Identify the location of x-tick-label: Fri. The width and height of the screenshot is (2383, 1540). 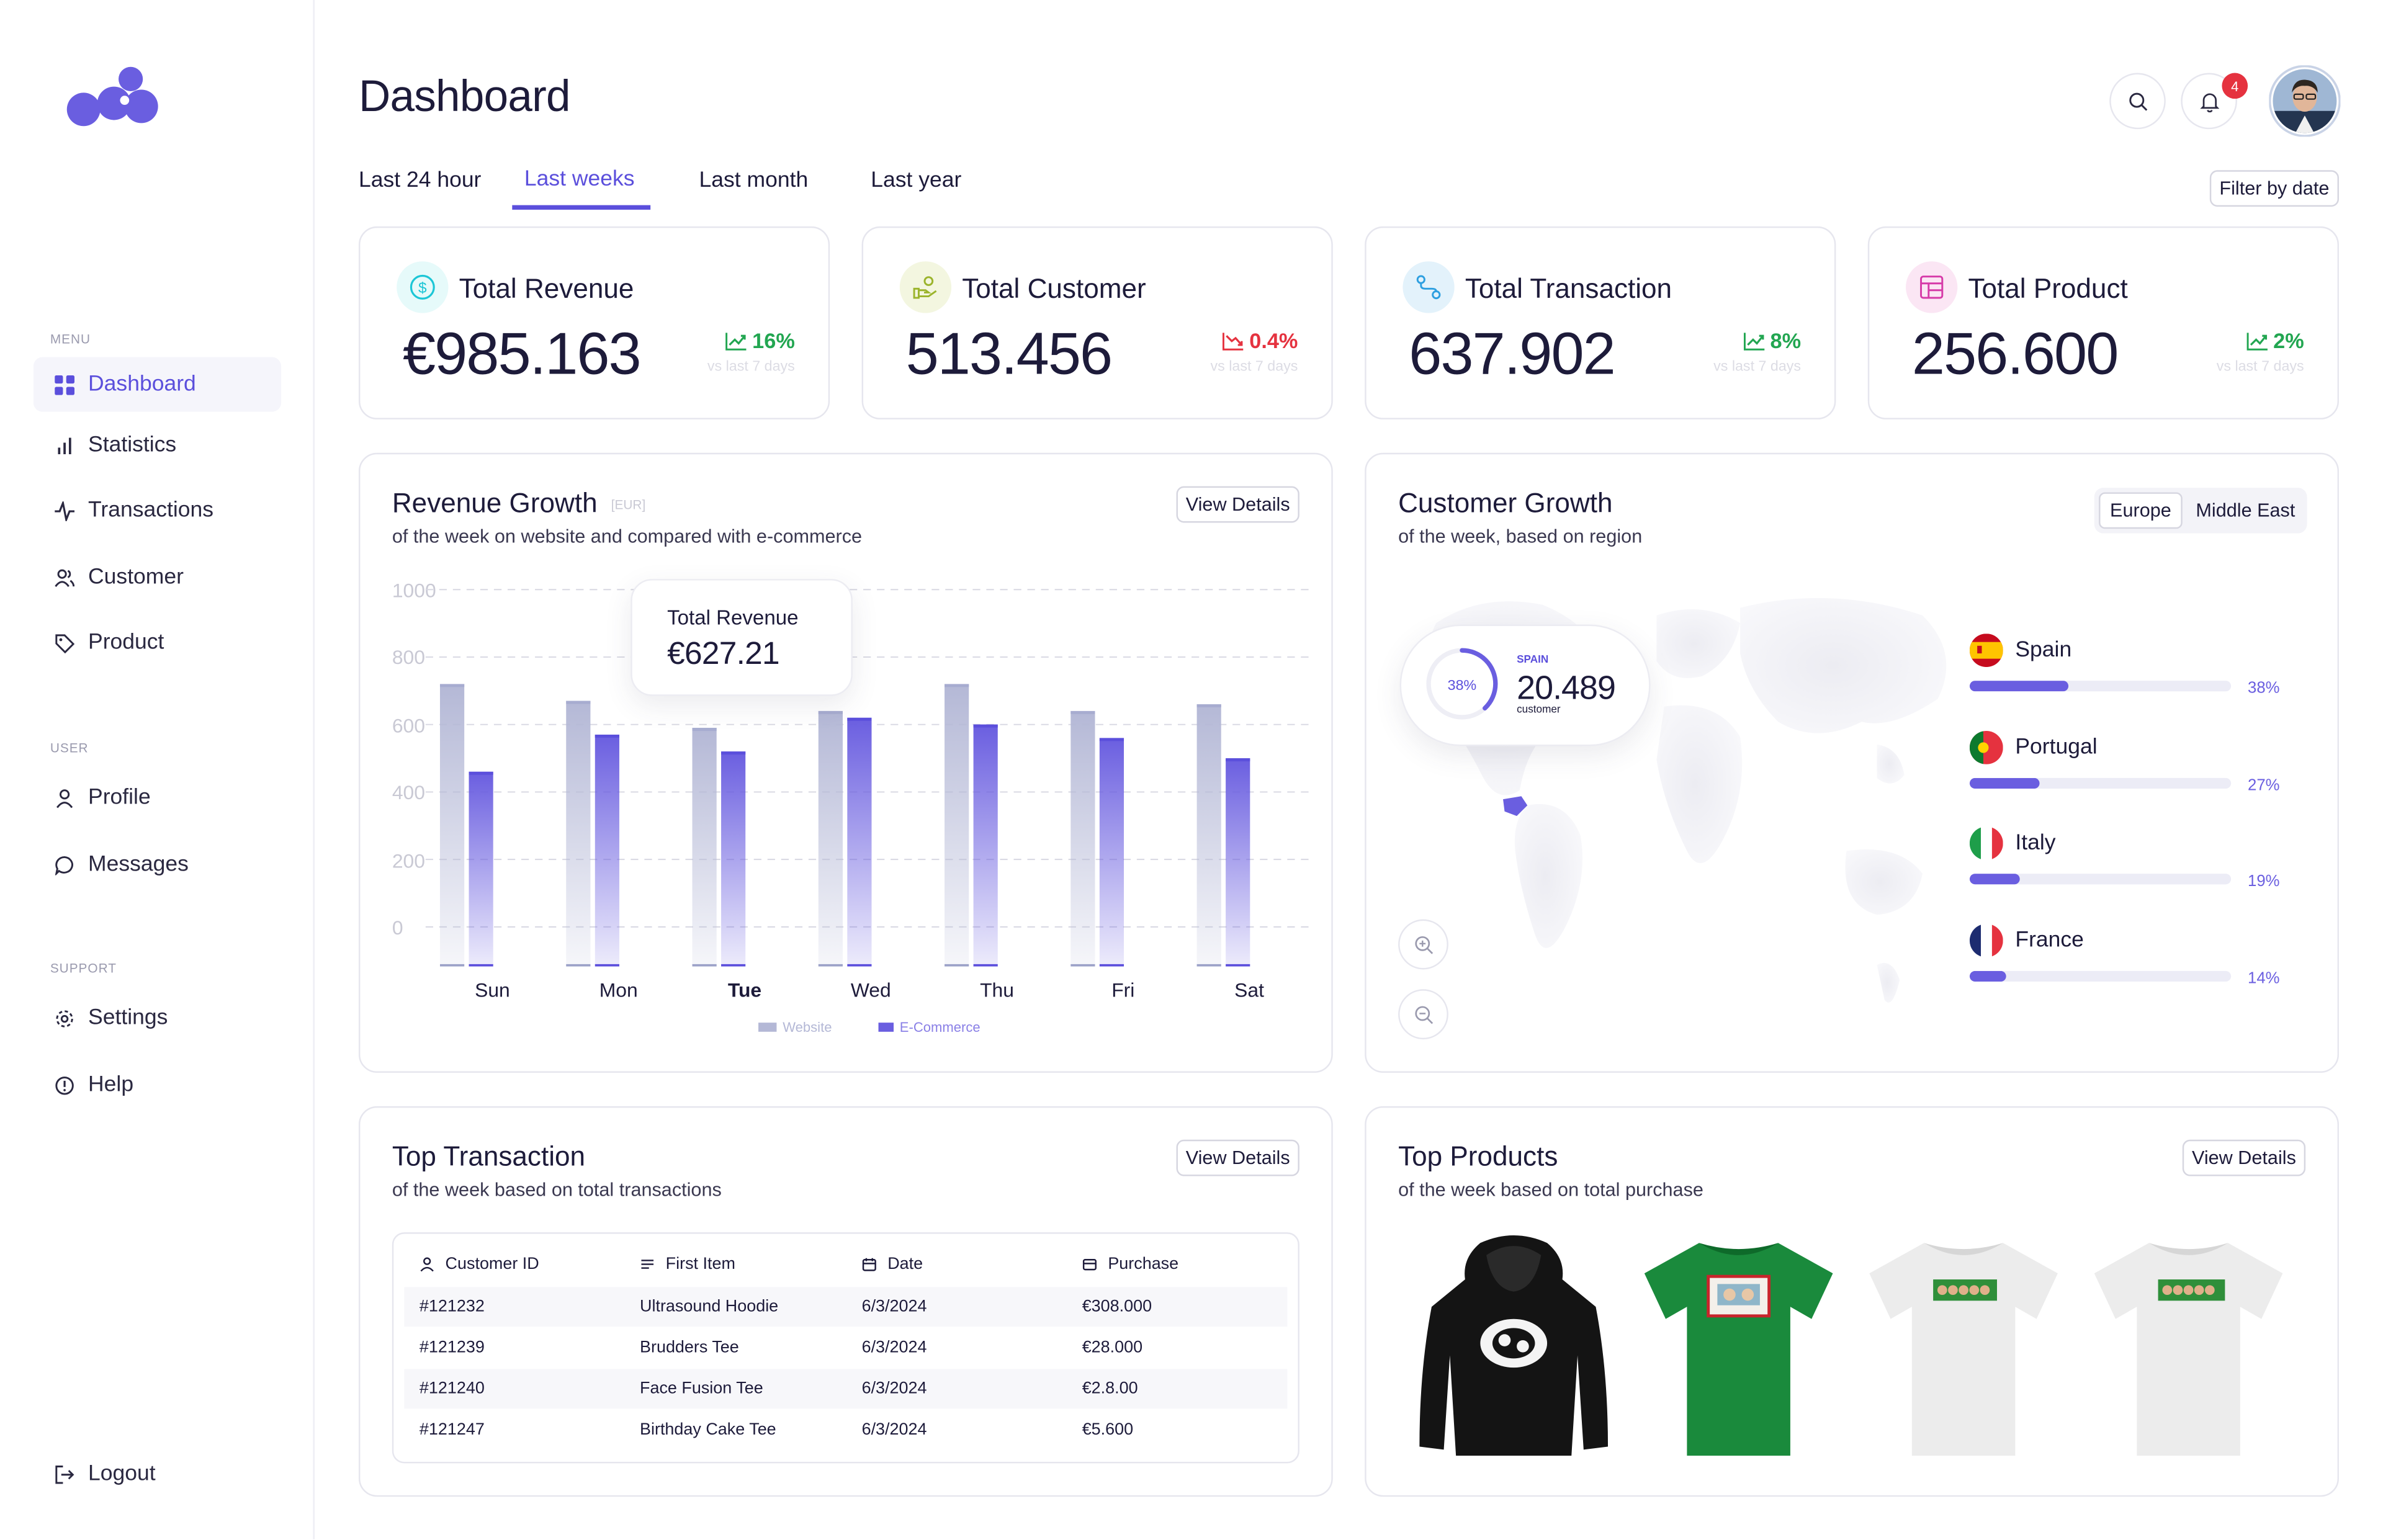
(1123, 989).